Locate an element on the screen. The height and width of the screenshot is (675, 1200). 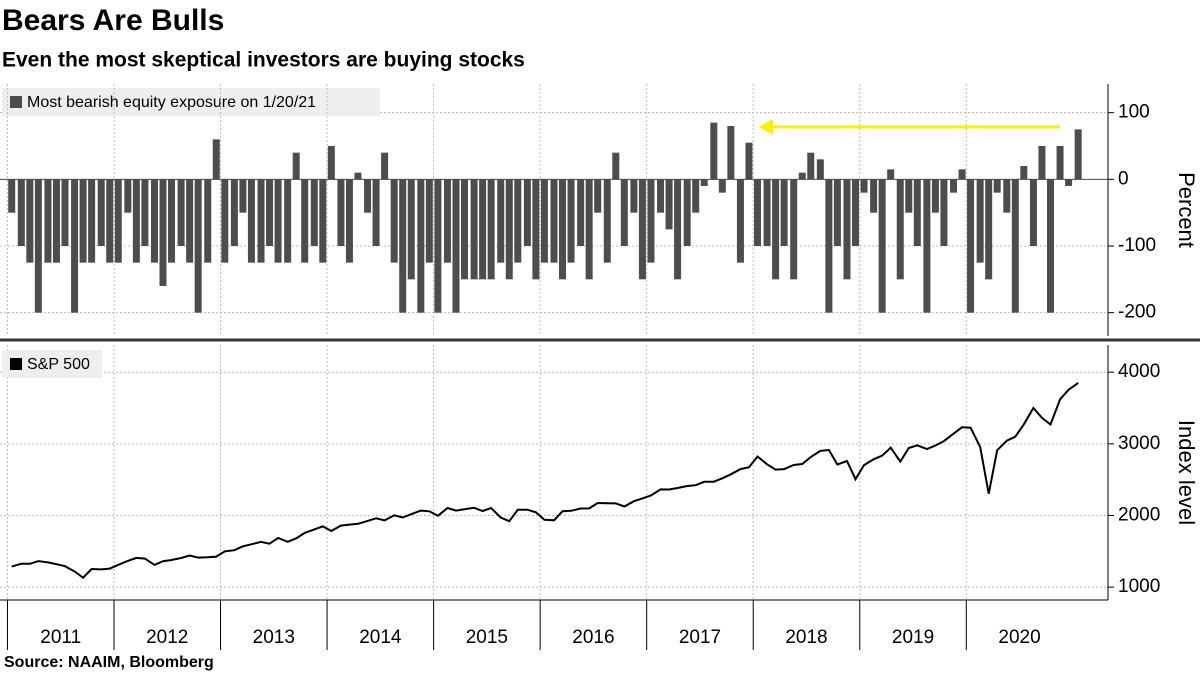
y-axis-label: Percent is located at coordinates (1186, 210).